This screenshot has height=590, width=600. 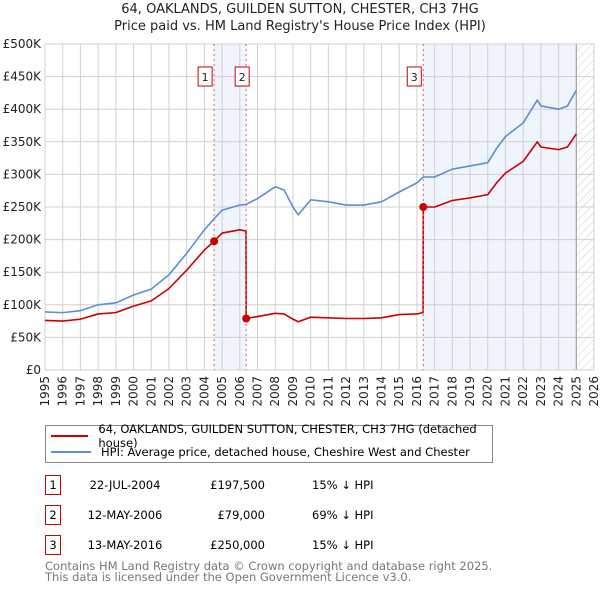 What do you see at coordinates (204, 391) in the screenshot?
I see `x-tick-label: 2004` at bounding box center [204, 391].